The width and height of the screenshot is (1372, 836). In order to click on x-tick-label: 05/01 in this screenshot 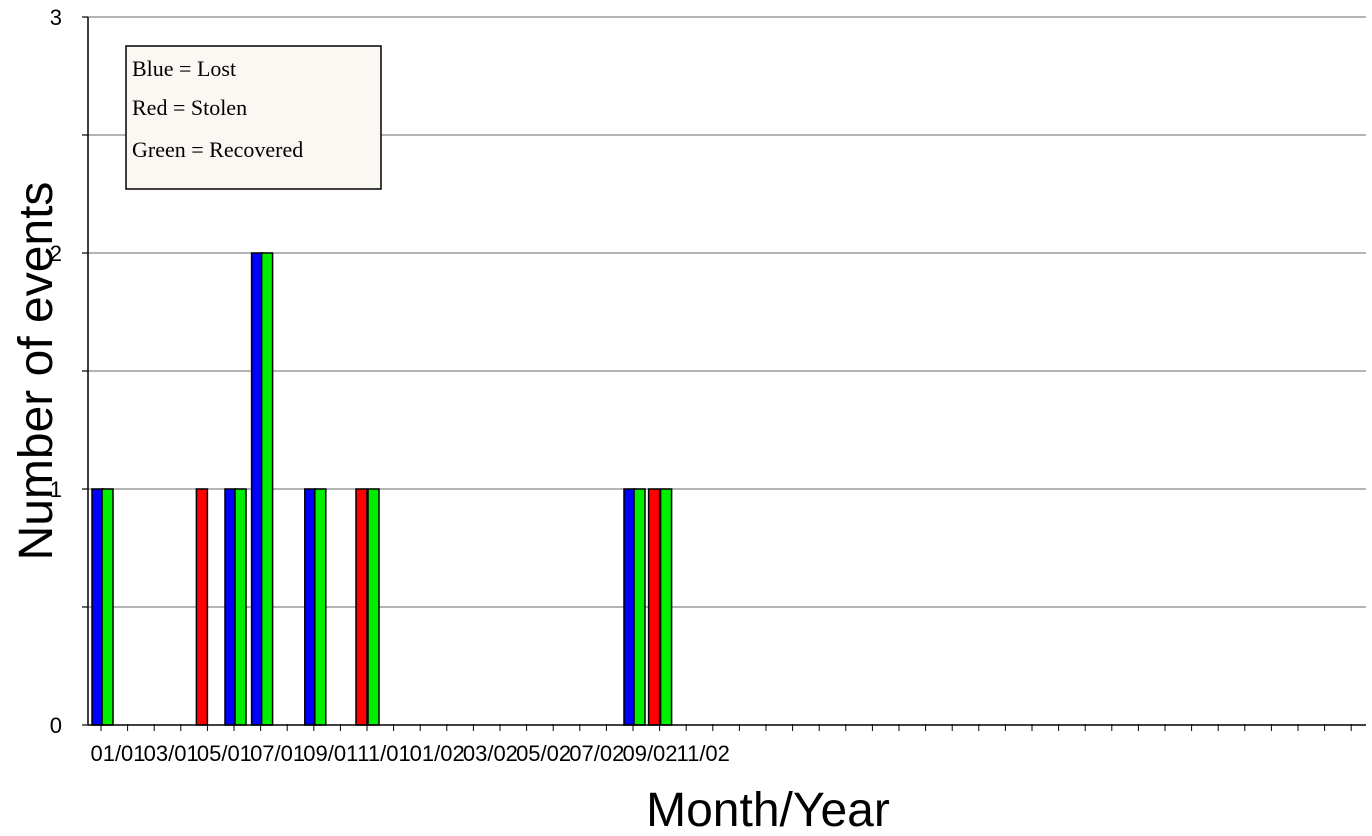, I will do `click(224, 753)`.